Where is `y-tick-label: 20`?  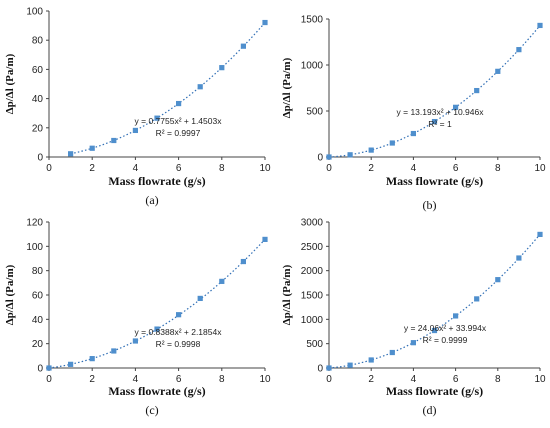 y-tick-label: 20 is located at coordinates (38, 344).